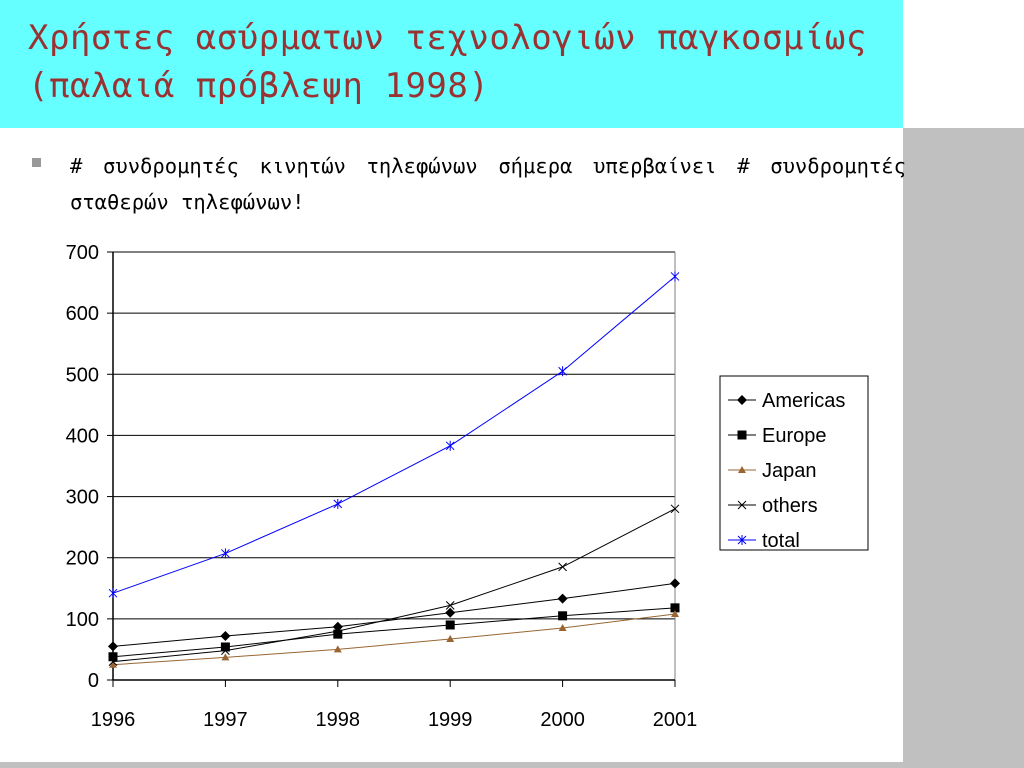 This screenshot has width=1024, height=768. I want to click on legend-label: Europe, so click(794, 436).